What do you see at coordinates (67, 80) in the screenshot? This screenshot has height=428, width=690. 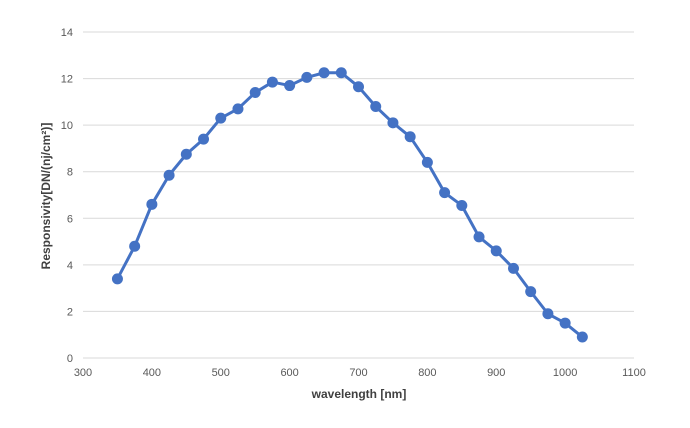 I see `y-tick-label: 12` at bounding box center [67, 80].